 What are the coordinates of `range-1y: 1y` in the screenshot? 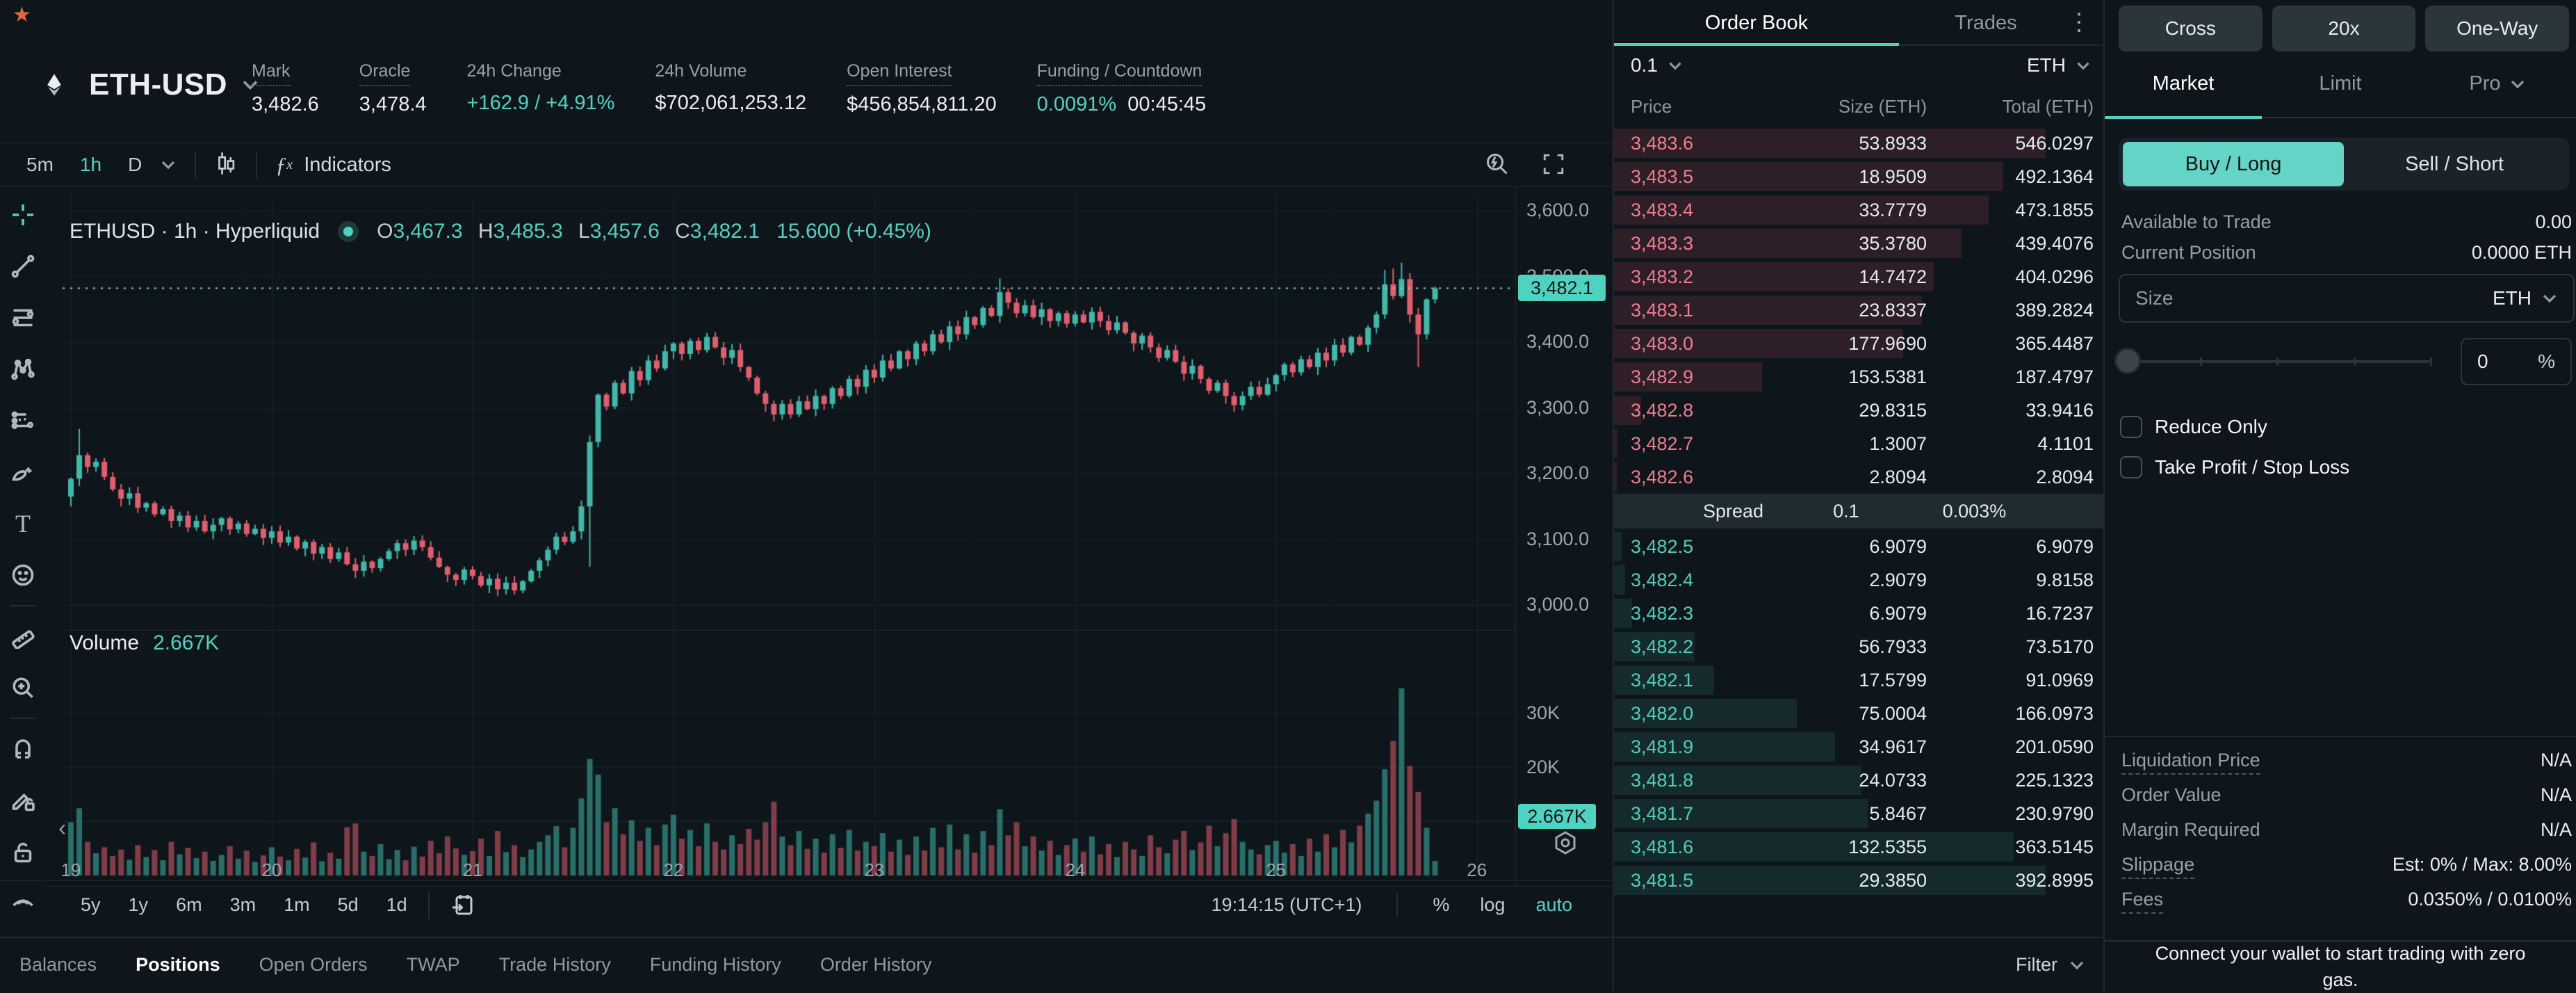 It's located at (138, 904).